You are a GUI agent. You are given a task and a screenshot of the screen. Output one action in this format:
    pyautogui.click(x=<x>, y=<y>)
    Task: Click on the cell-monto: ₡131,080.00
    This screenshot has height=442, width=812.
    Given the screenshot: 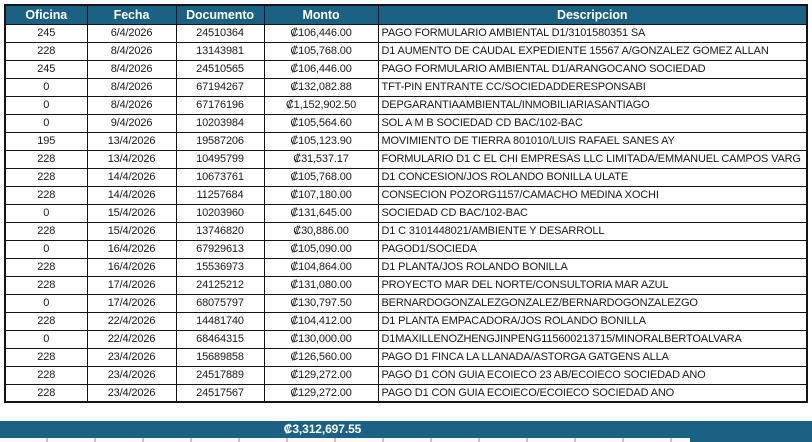 What is the action you would take?
    pyautogui.click(x=321, y=285)
    